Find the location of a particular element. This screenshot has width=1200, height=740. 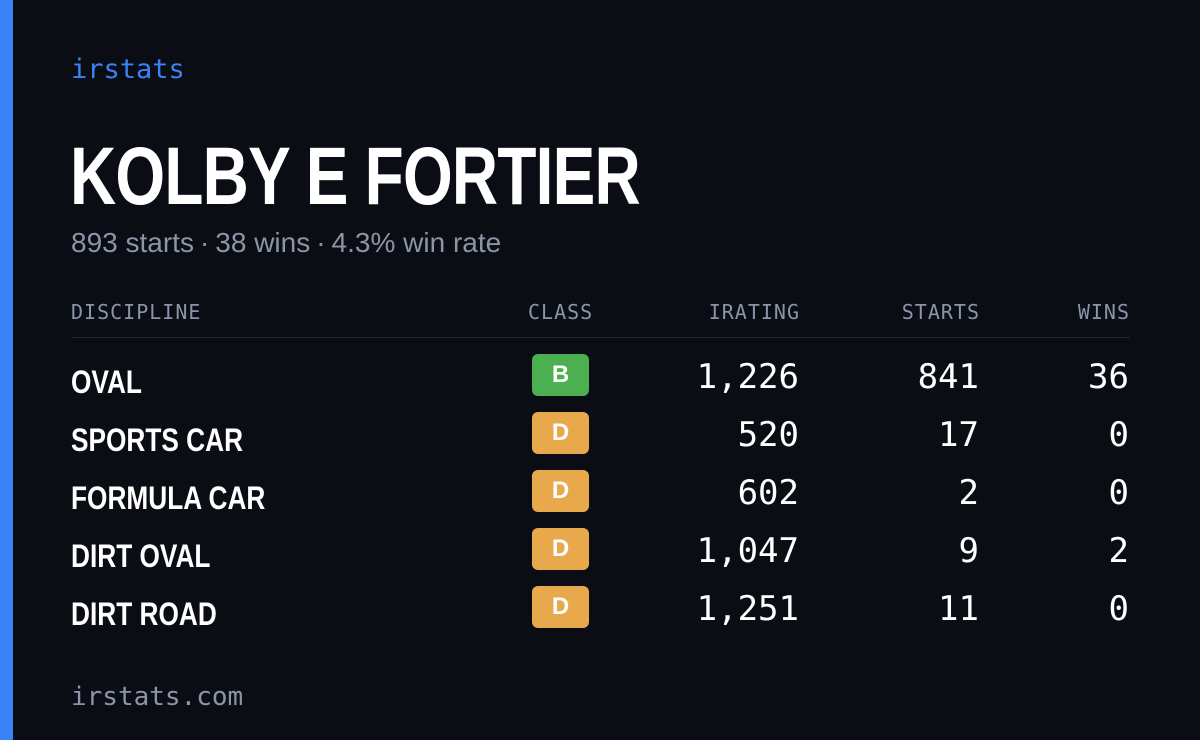

discipline-name: DIRT OVAL is located at coordinates (141, 556).